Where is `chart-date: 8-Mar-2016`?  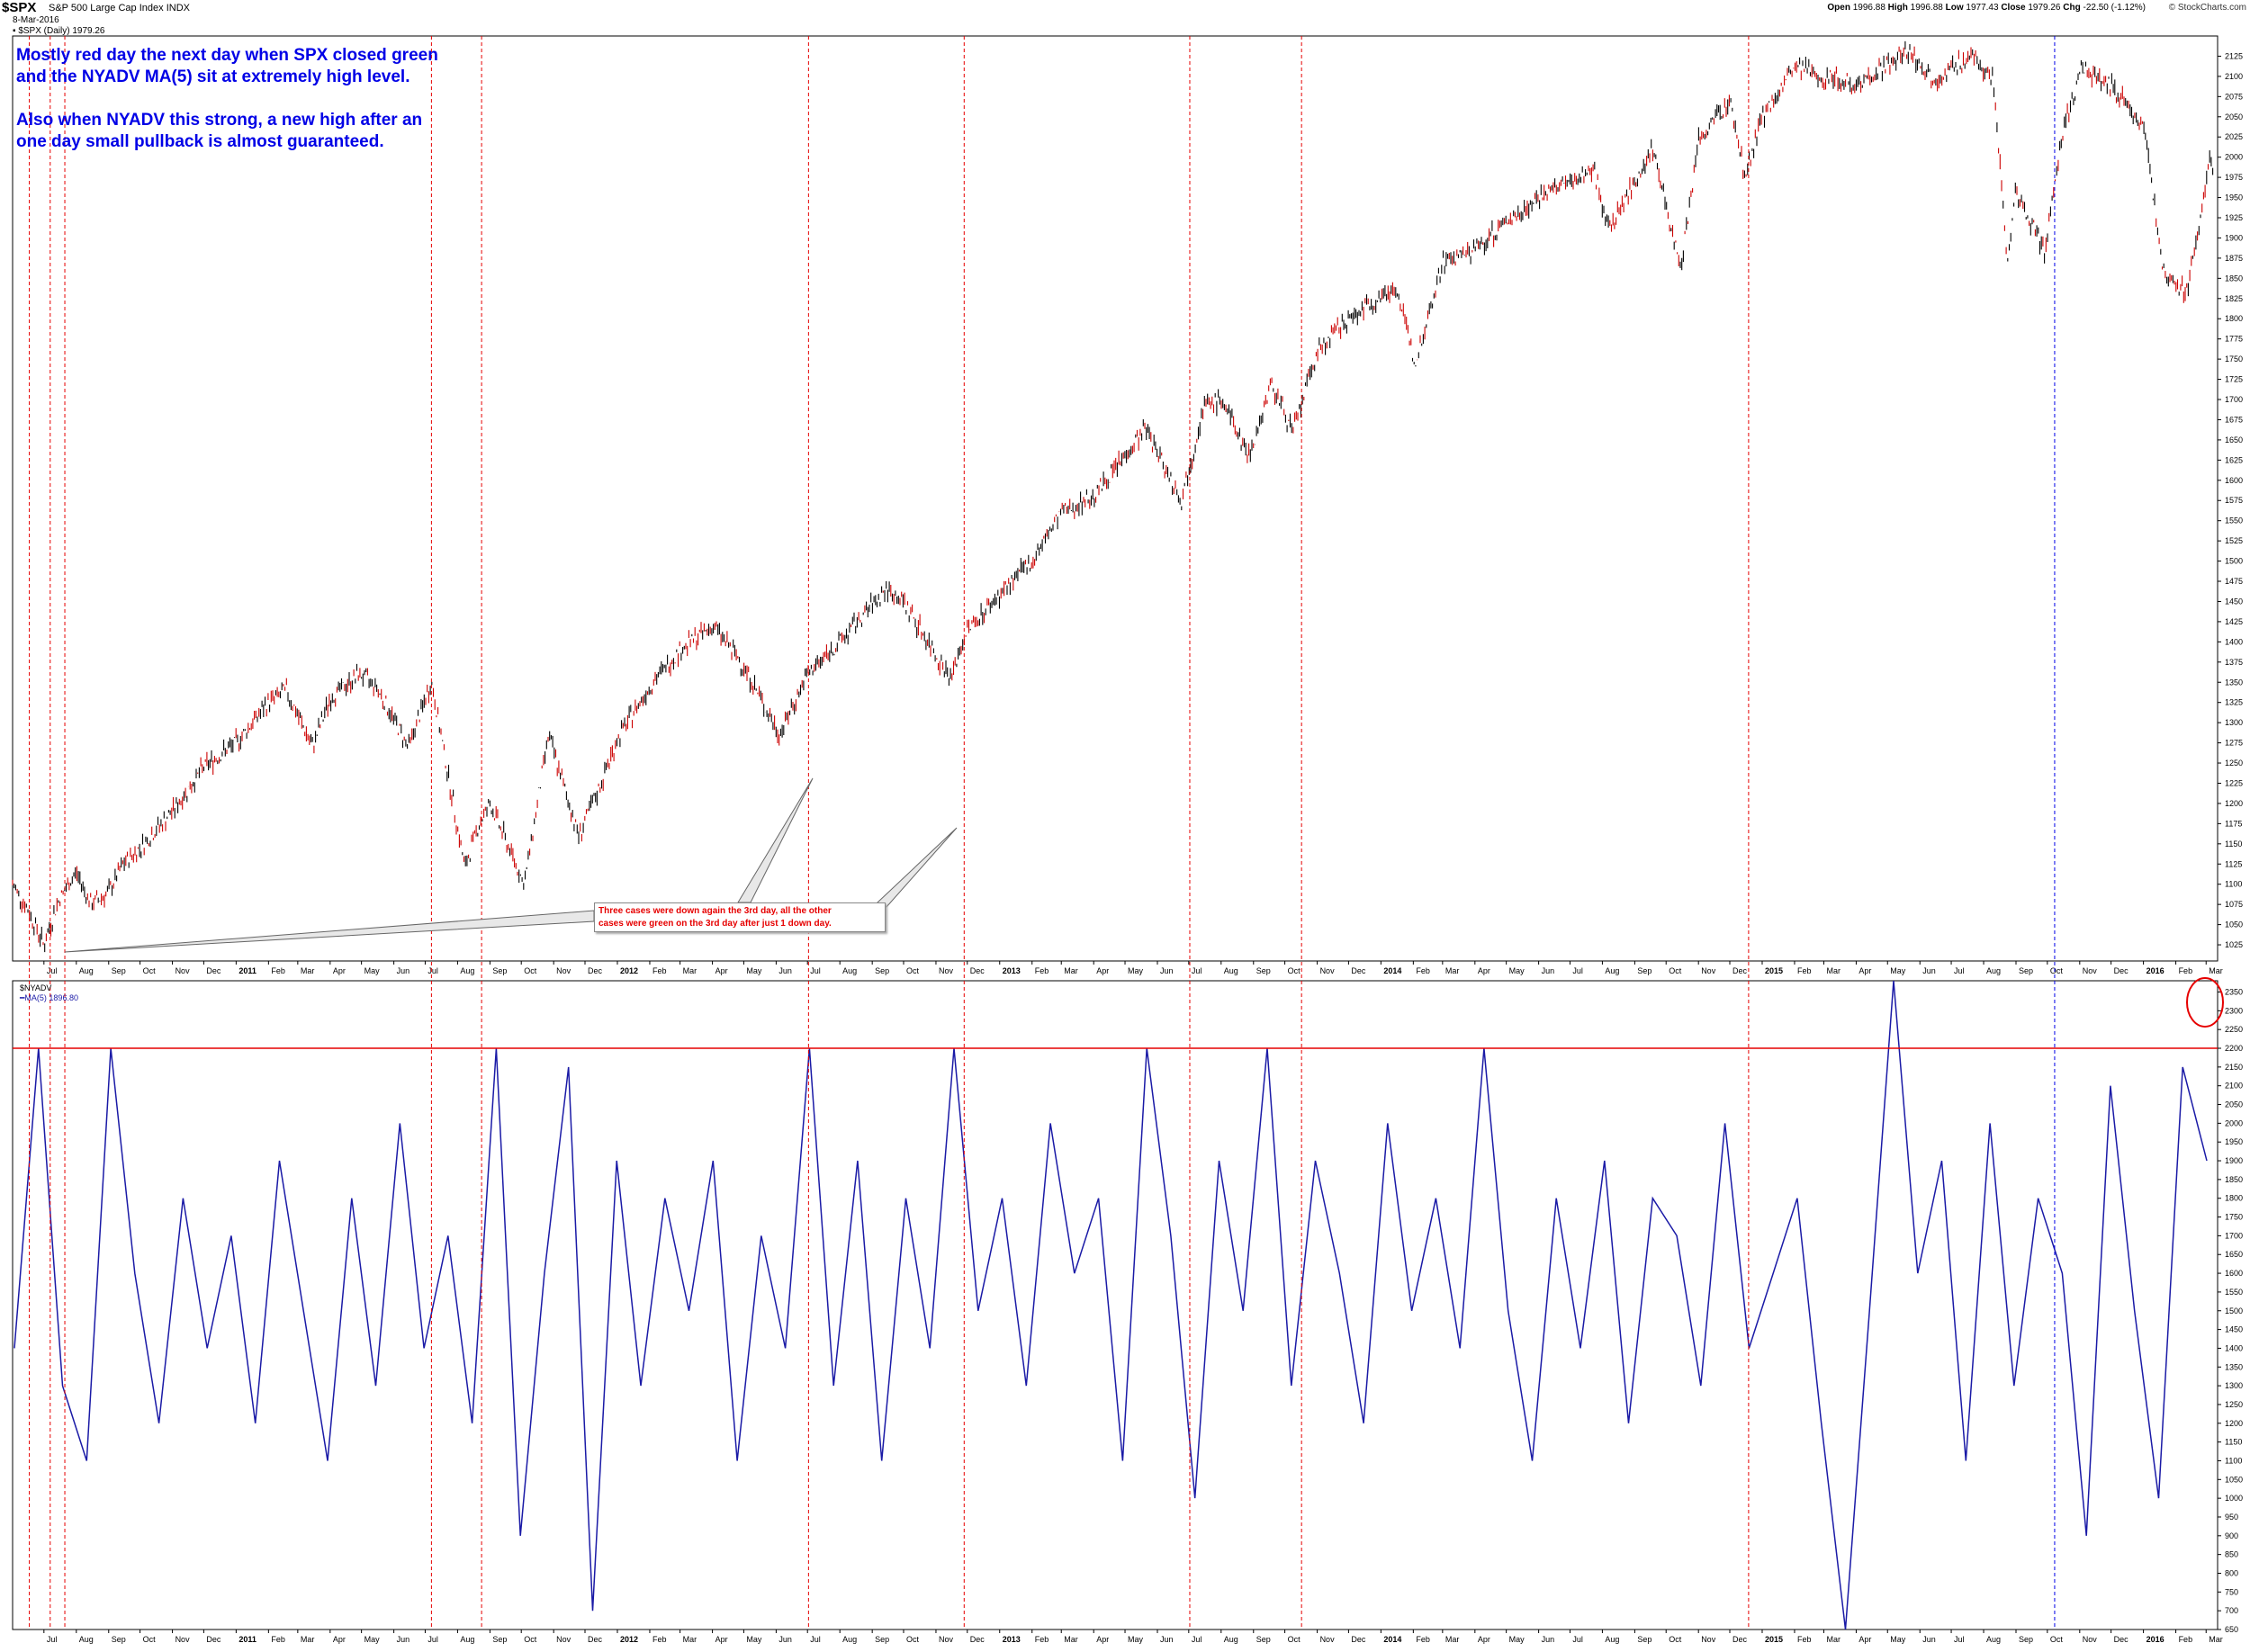 chart-date: 8-Mar-2016 is located at coordinates (36, 20).